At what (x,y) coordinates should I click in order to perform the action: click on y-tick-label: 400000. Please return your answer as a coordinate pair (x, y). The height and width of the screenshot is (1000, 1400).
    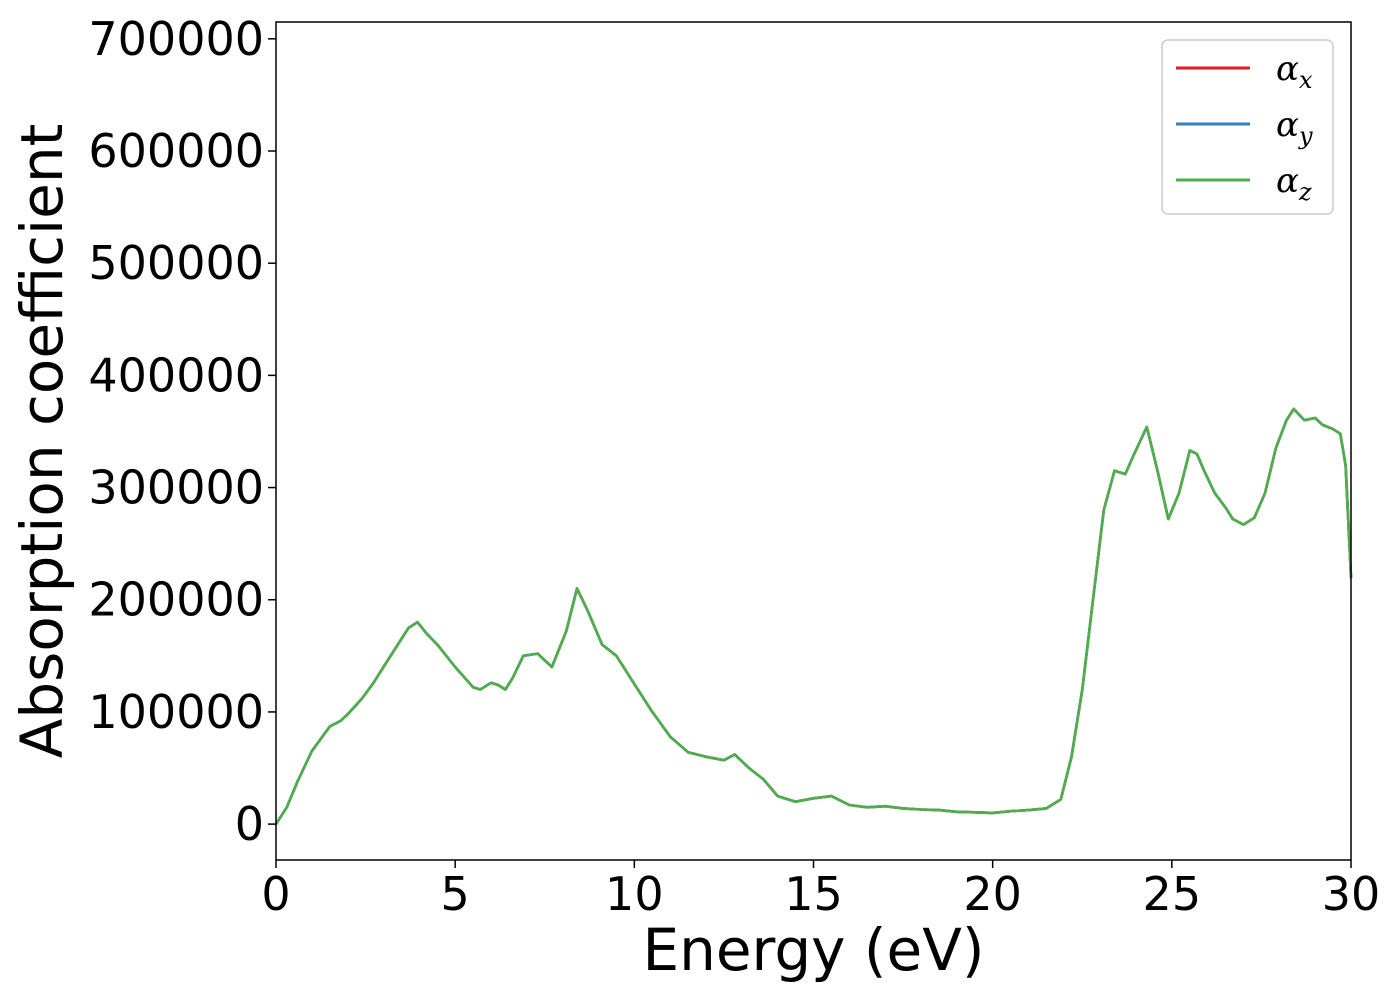
    Looking at the image, I should click on (176, 375).